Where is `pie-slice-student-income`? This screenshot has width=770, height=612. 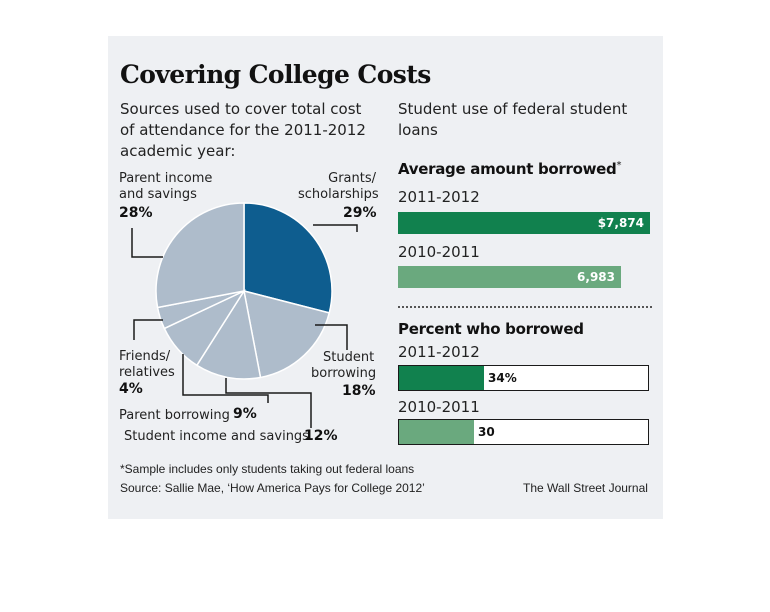
pie-slice-student-income is located at coordinates (228, 334).